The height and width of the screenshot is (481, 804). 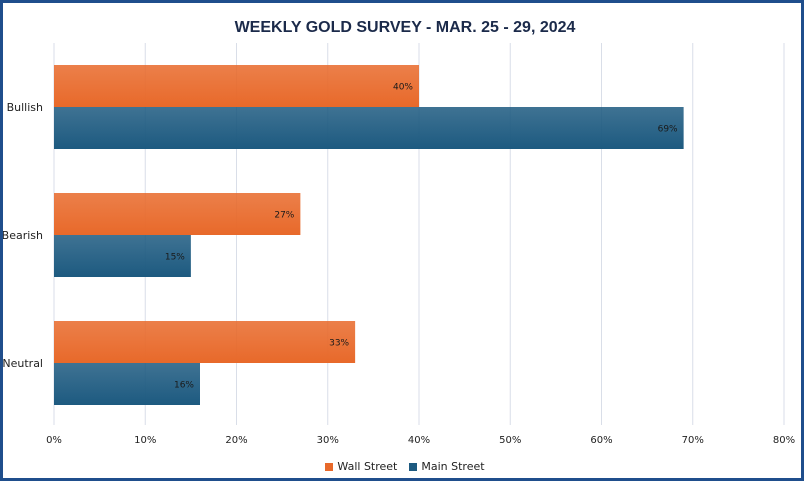 I want to click on bar-wall-street-neutral, so click(x=205, y=342).